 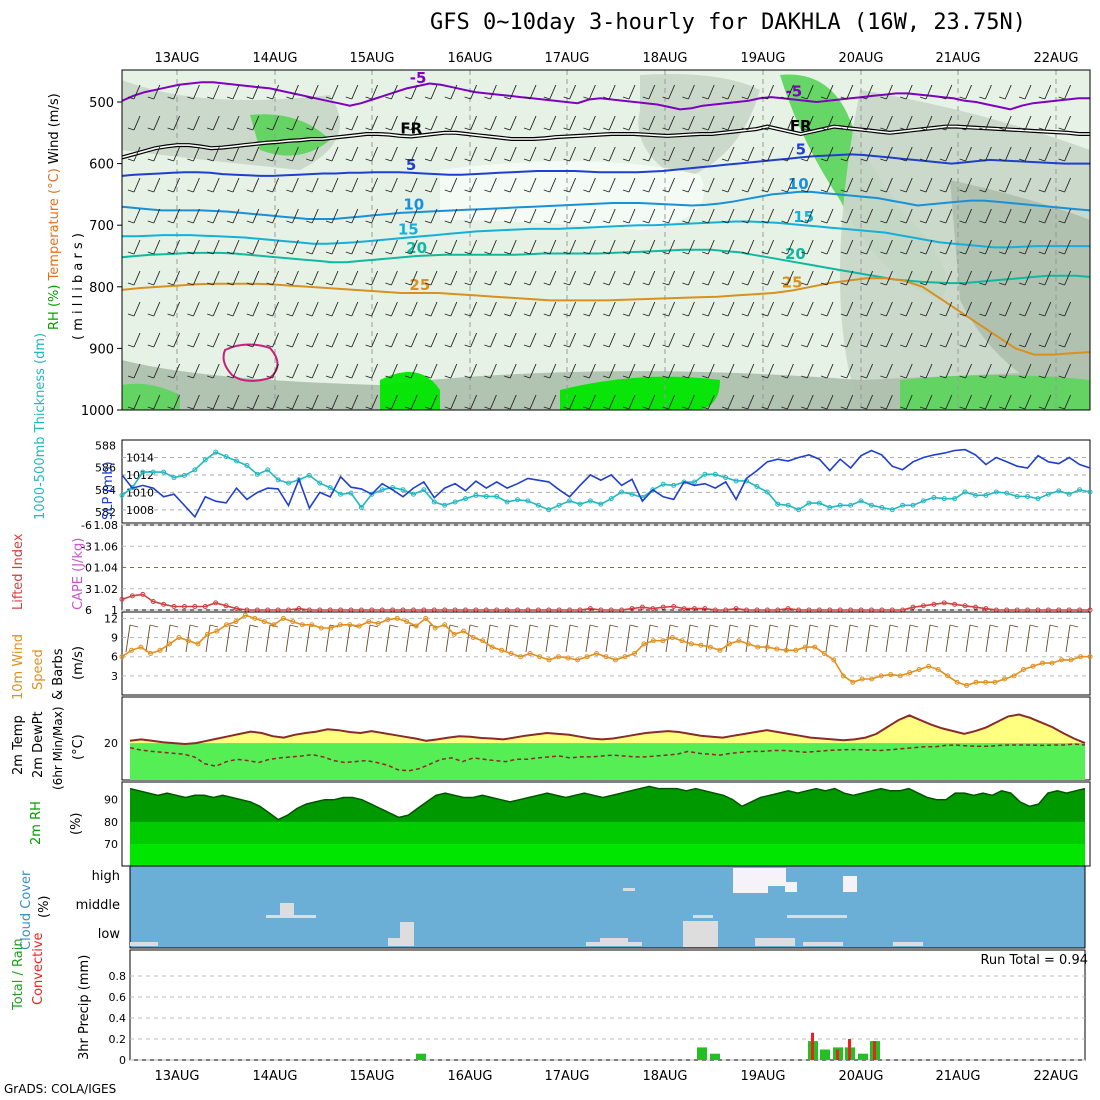 What do you see at coordinates (18, 571) in the screenshot?
I see `lifted-ylabel: Lifted Index` at bounding box center [18, 571].